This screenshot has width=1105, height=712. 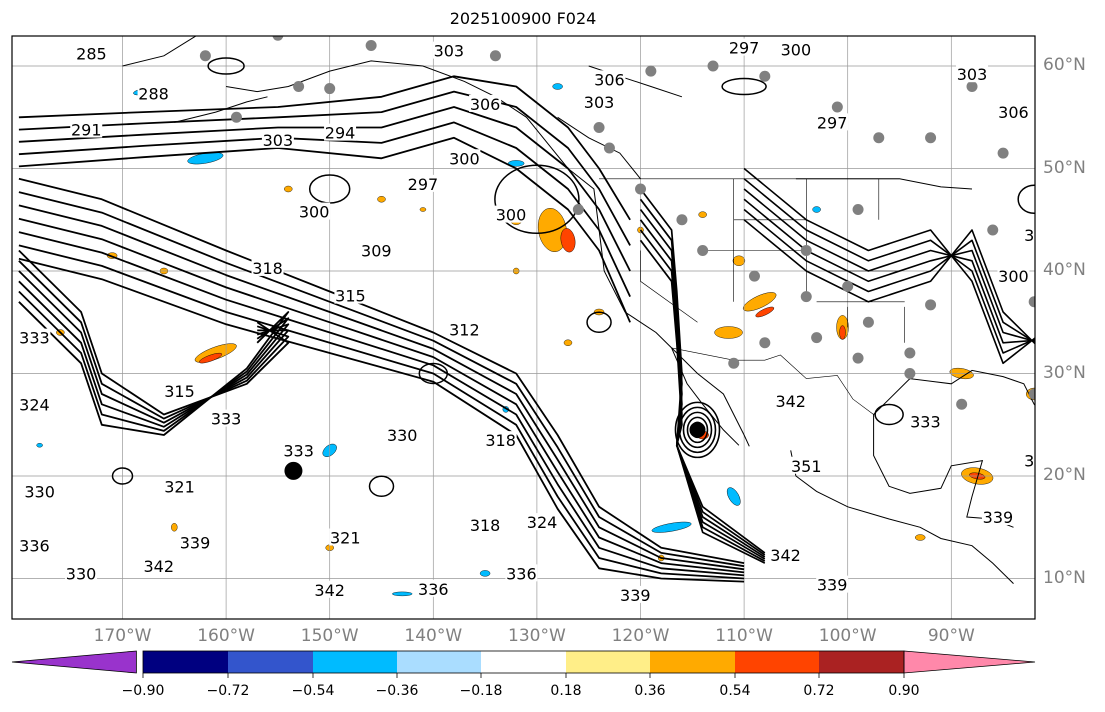 What do you see at coordinates (329, 636) in the screenshot?
I see `longitude-label: 150°W` at bounding box center [329, 636].